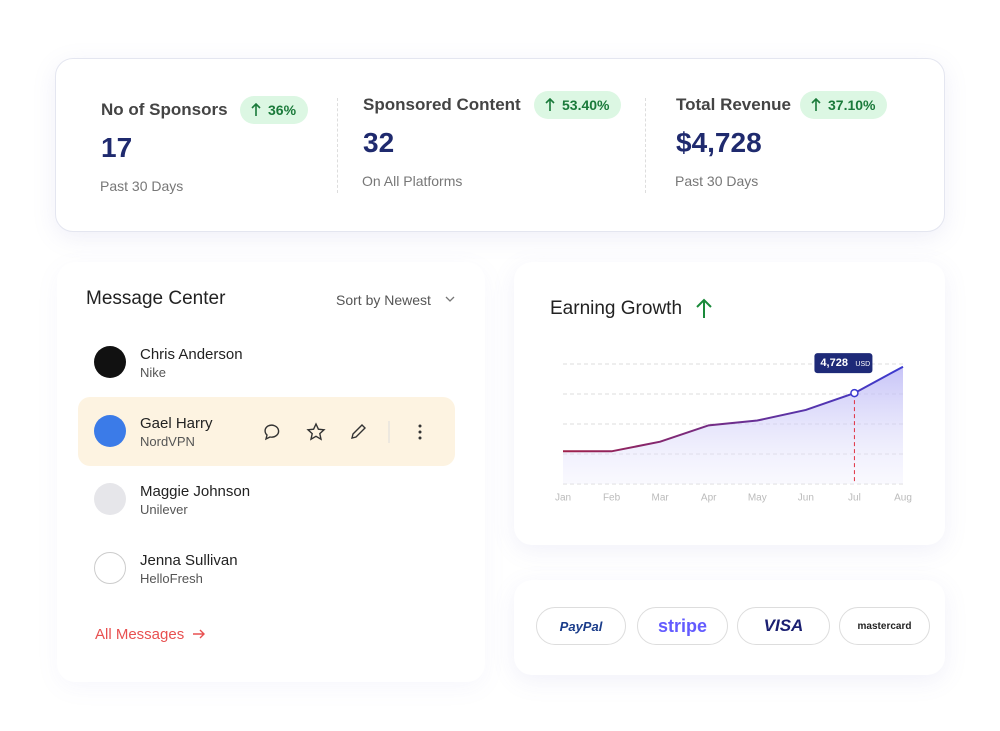 This screenshot has width=1000, height=731. What do you see at coordinates (358, 431) in the screenshot?
I see `edit-icon` at bounding box center [358, 431].